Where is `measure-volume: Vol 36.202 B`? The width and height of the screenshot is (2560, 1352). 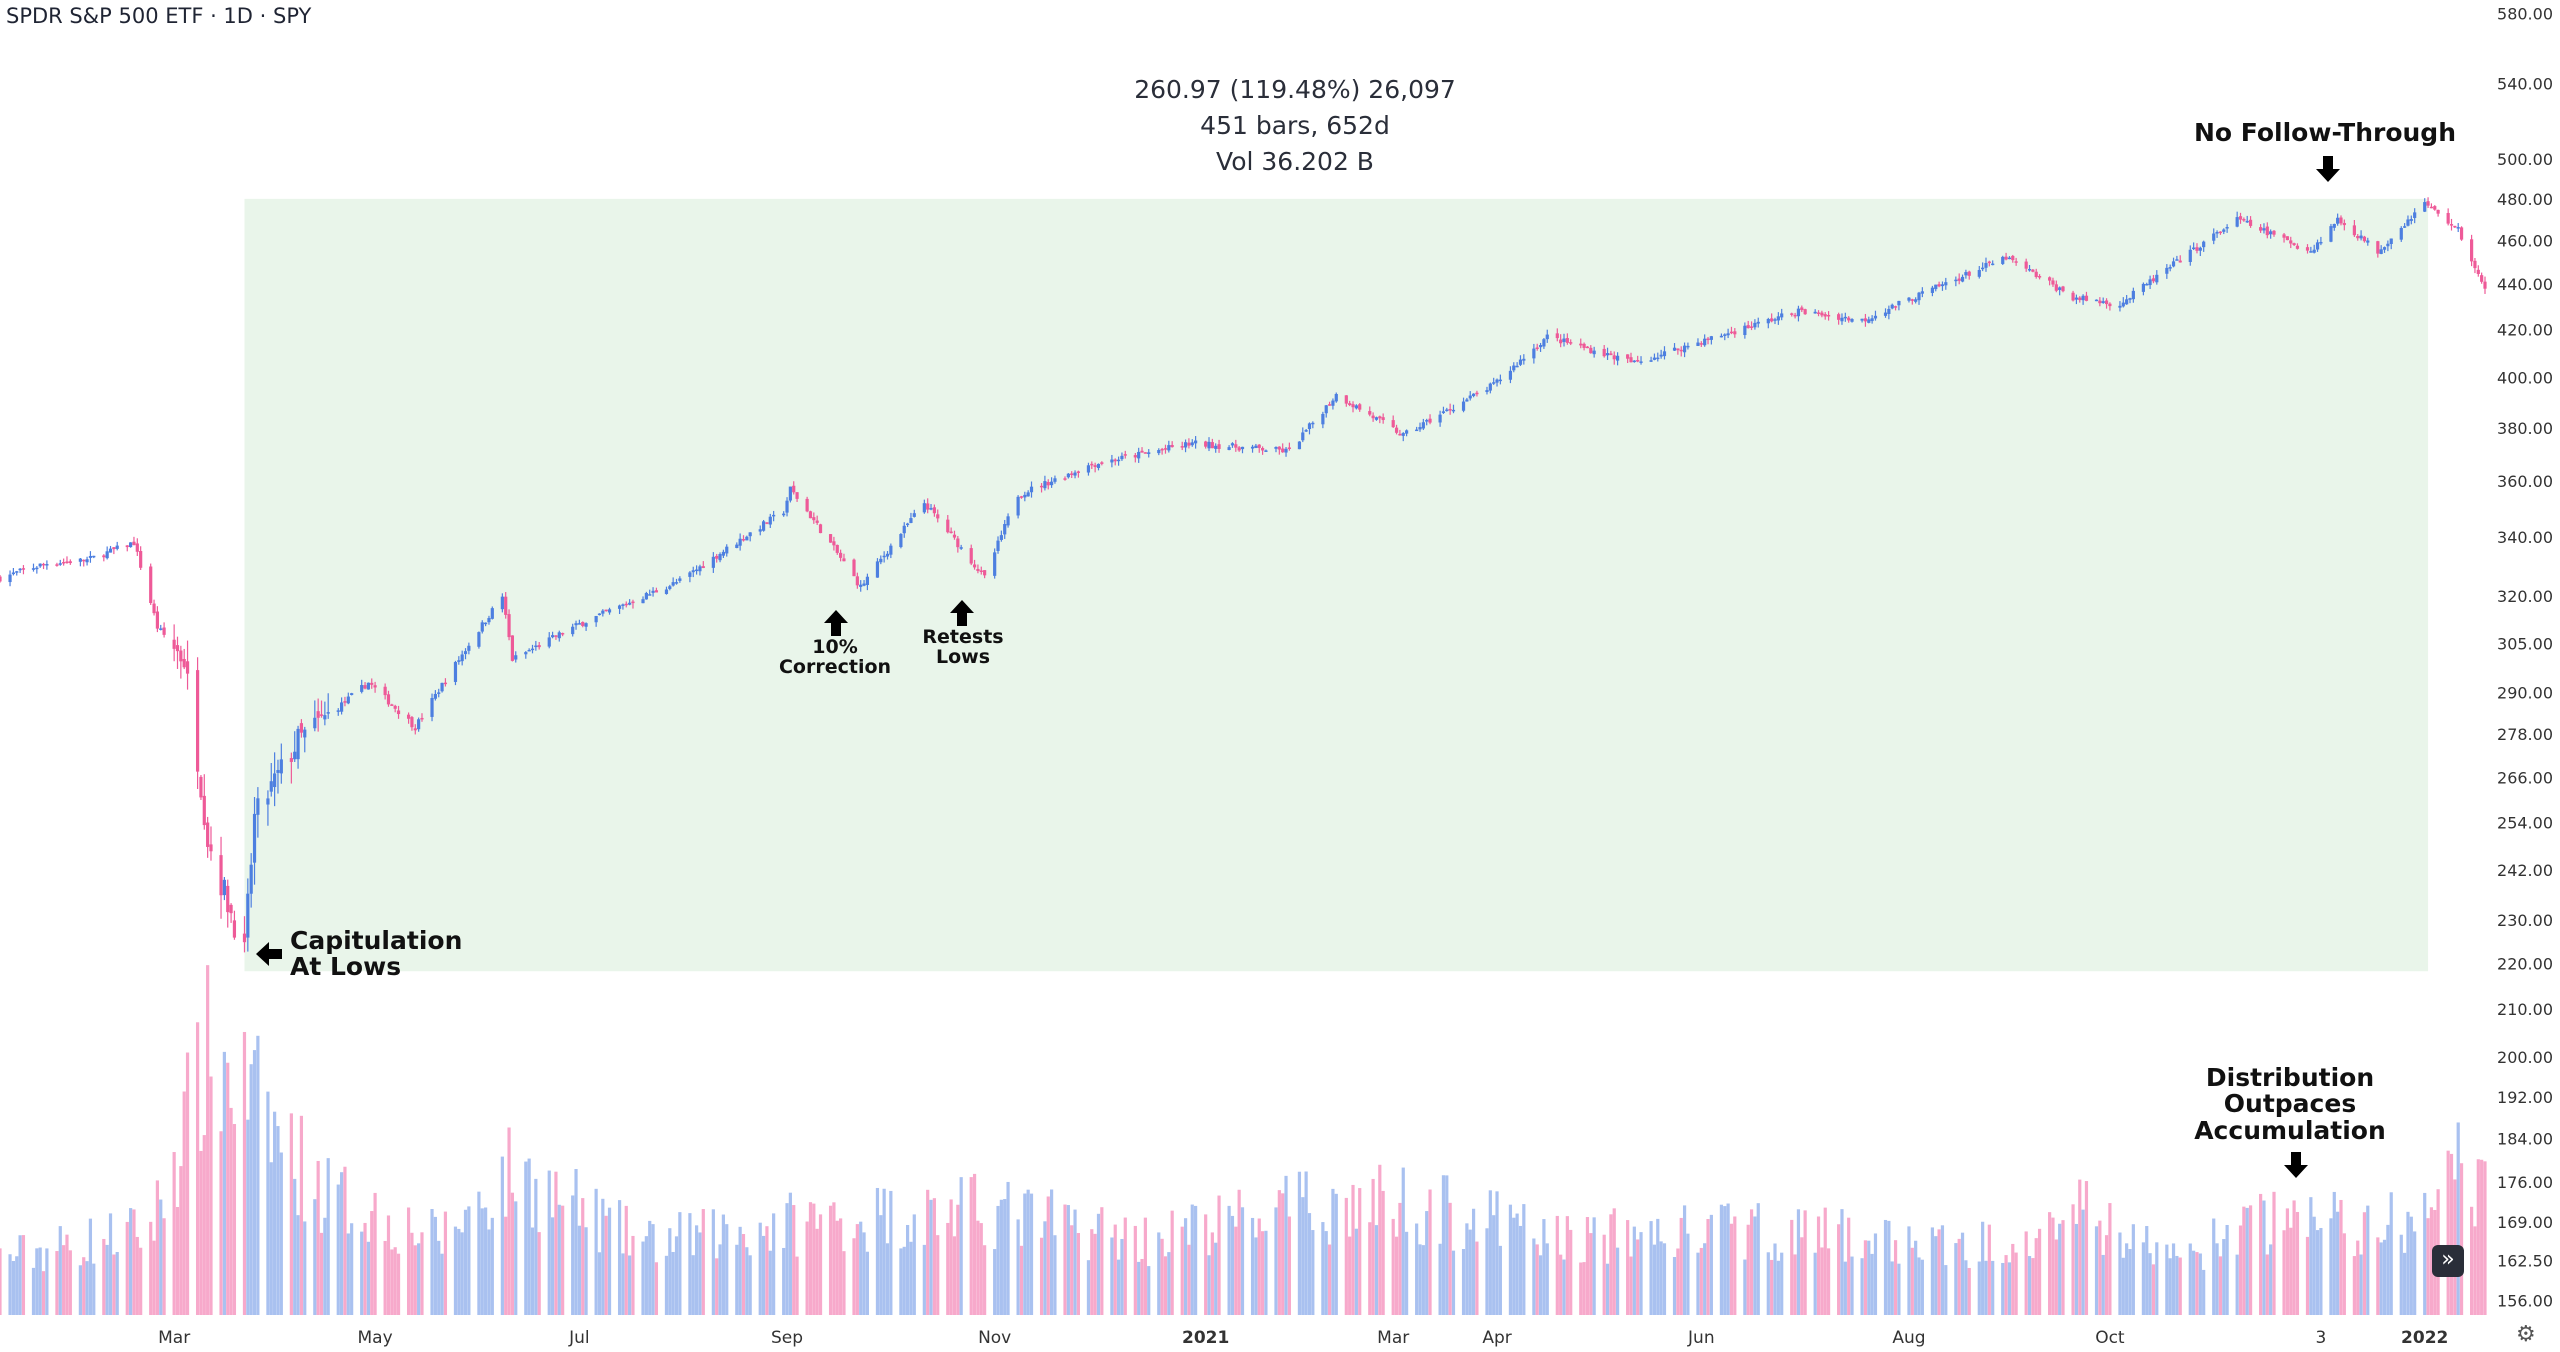 measure-volume: Vol 36.202 B is located at coordinates (1295, 161).